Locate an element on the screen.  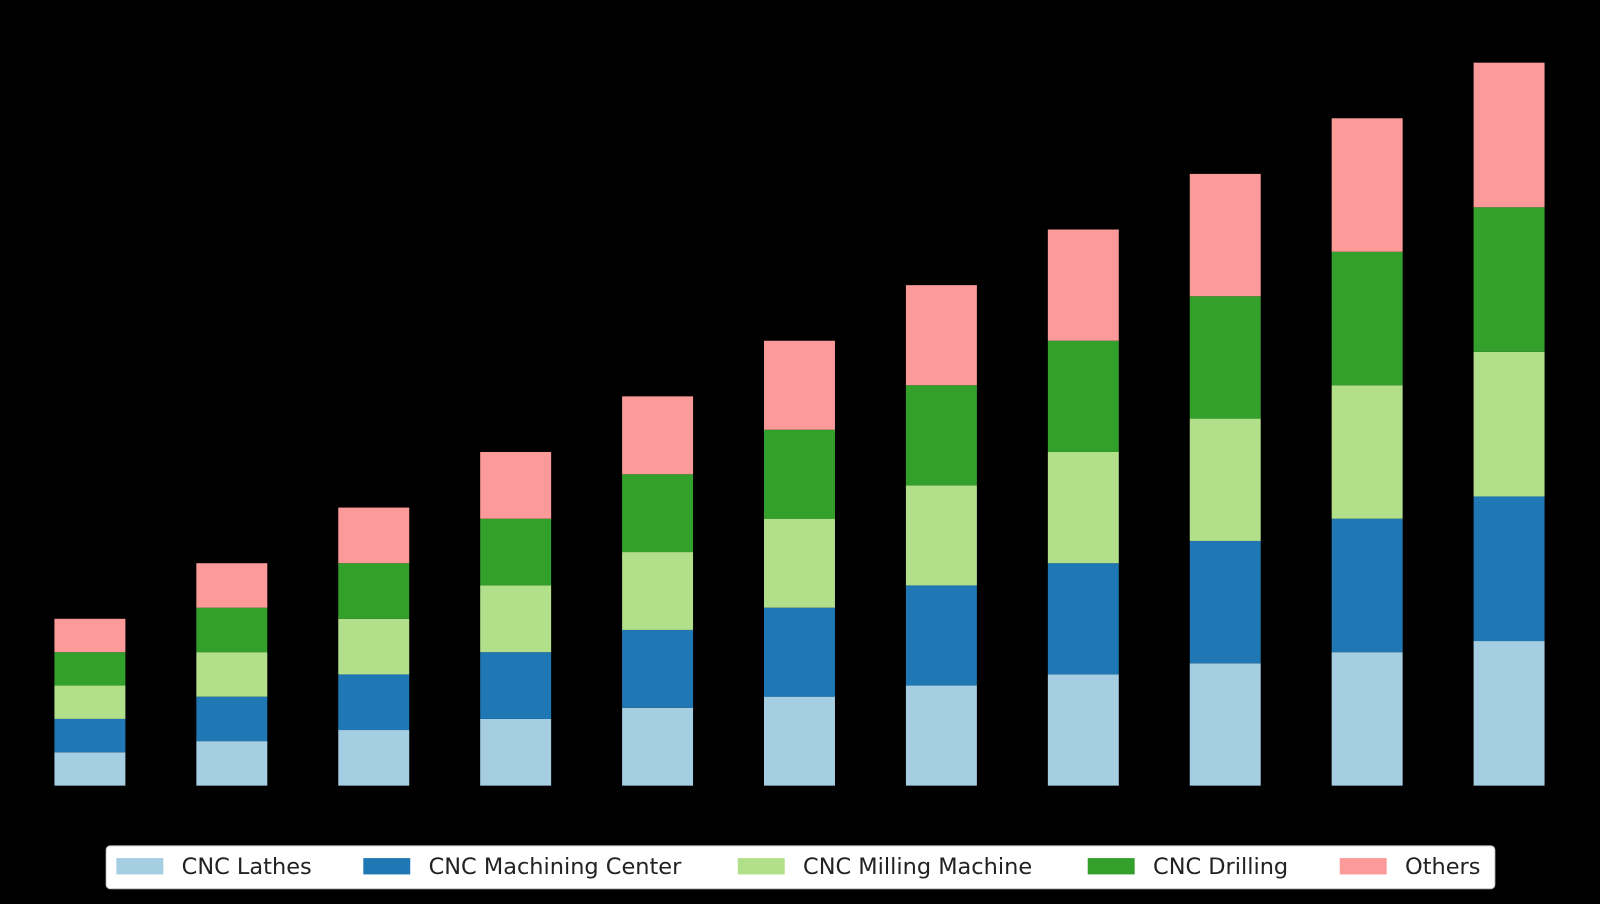
legend-box is located at coordinates (800, 867).